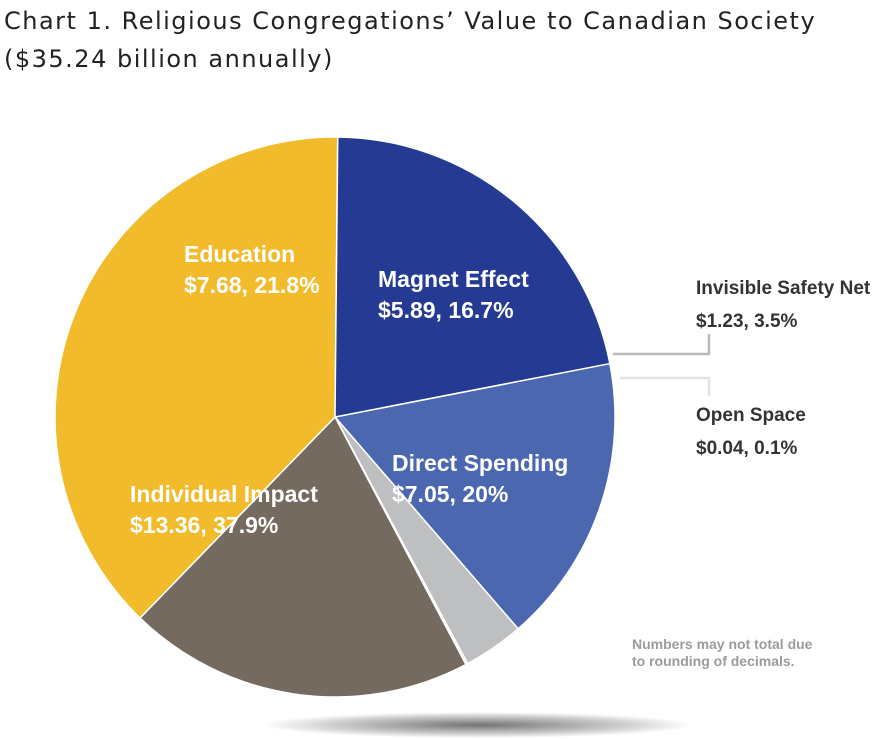  I want to click on label-value-magnet-effect: $5.89, 16.7%, so click(446, 310).